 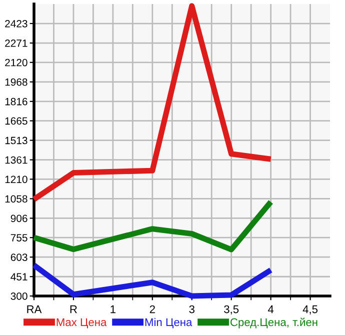 What do you see at coordinates (191, 309) in the screenshot?
I see `x-tick-label: 3` at bounding box center [191, 309].